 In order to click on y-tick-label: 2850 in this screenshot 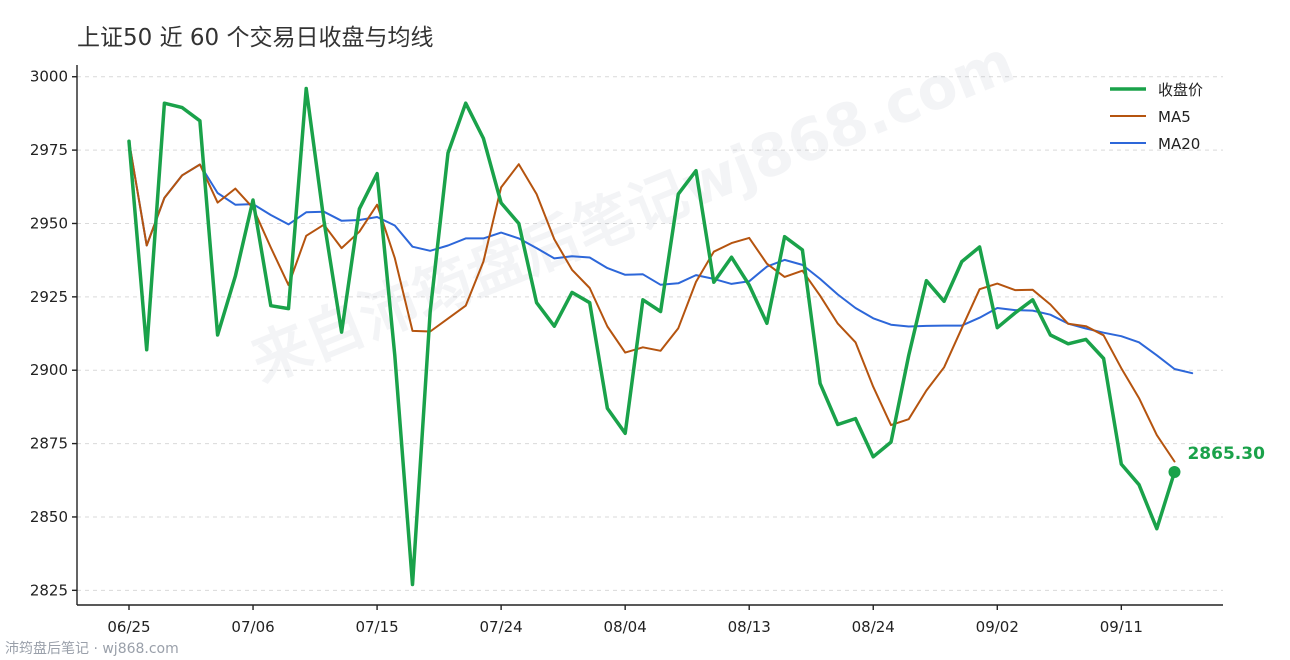, I will do `click(49, 517)`.